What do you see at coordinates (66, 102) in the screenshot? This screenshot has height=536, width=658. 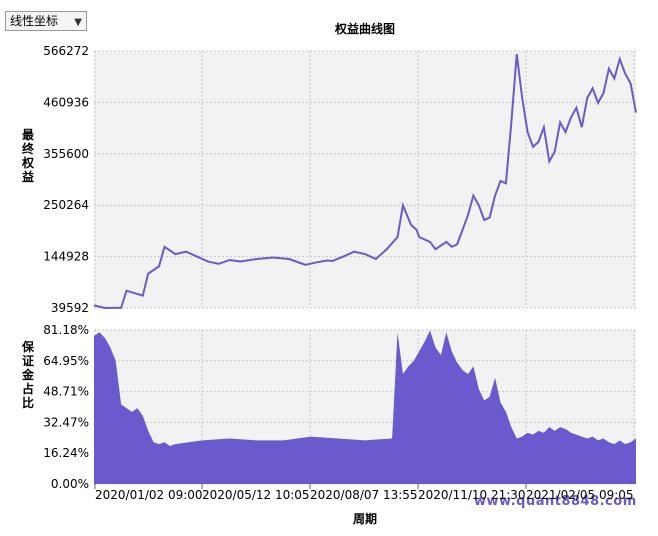 I see `equity-y-tick-label: 460936` at bounding box center [66, 102].